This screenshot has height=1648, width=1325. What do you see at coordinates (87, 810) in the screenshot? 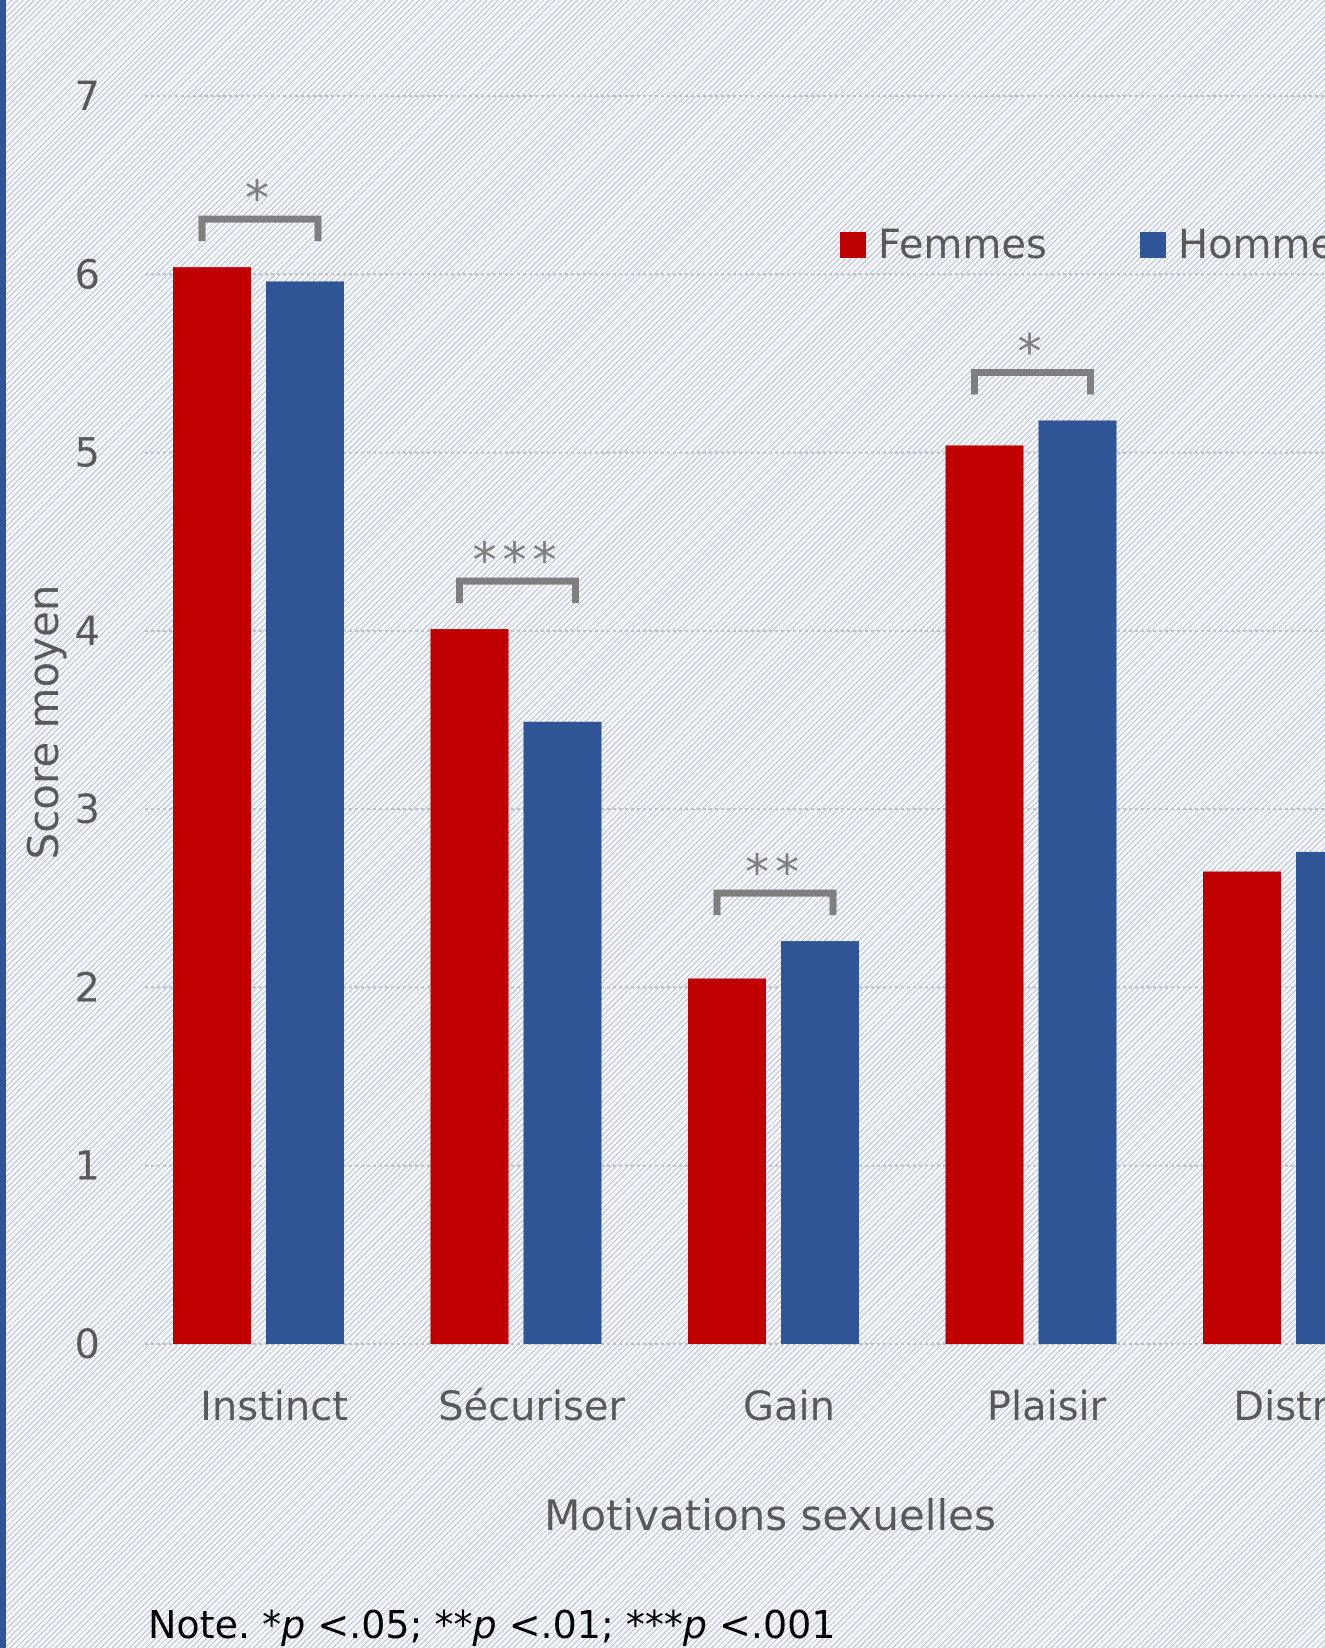
I see `y-tick-label-3: 3` at bounding box center [87, 810].